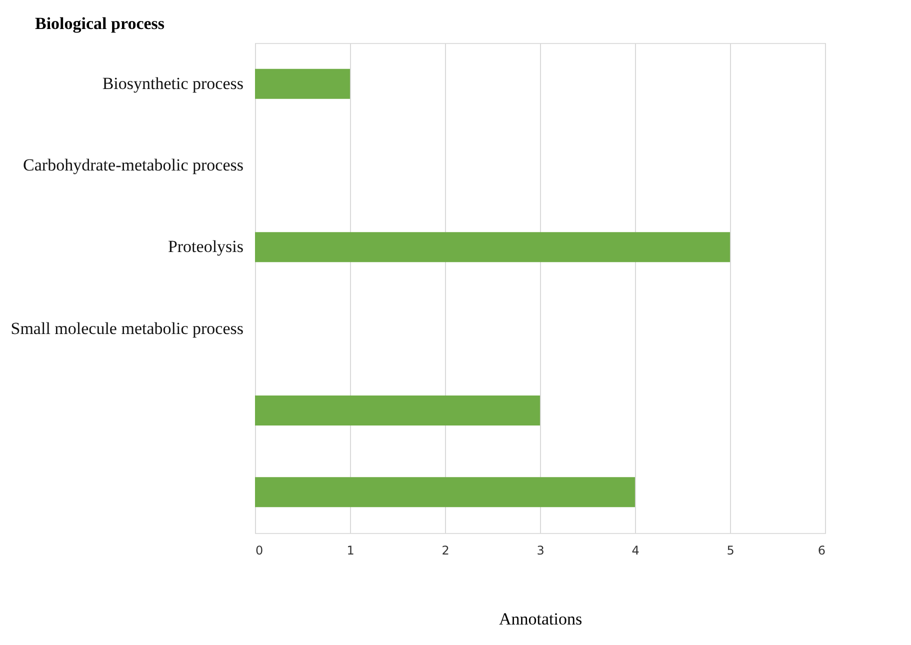 The height and width of the screenshot is (645, 911). I want to click on text: Biological process, so click(100, 23).